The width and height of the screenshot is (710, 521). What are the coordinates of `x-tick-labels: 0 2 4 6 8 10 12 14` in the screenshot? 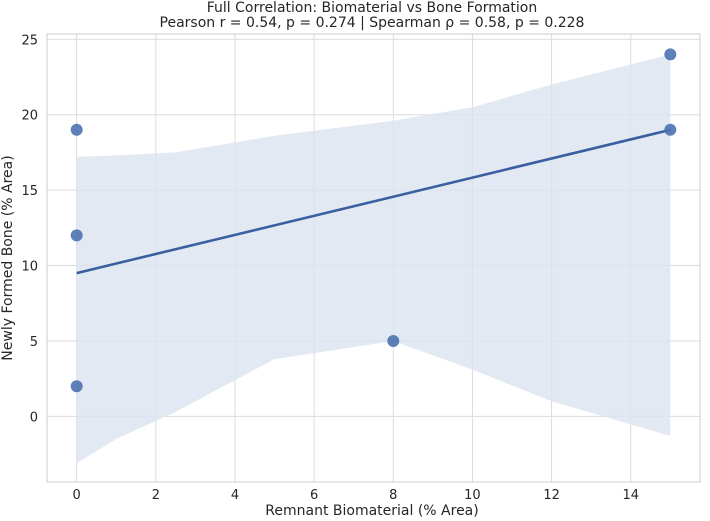 It's located at (356, 495).